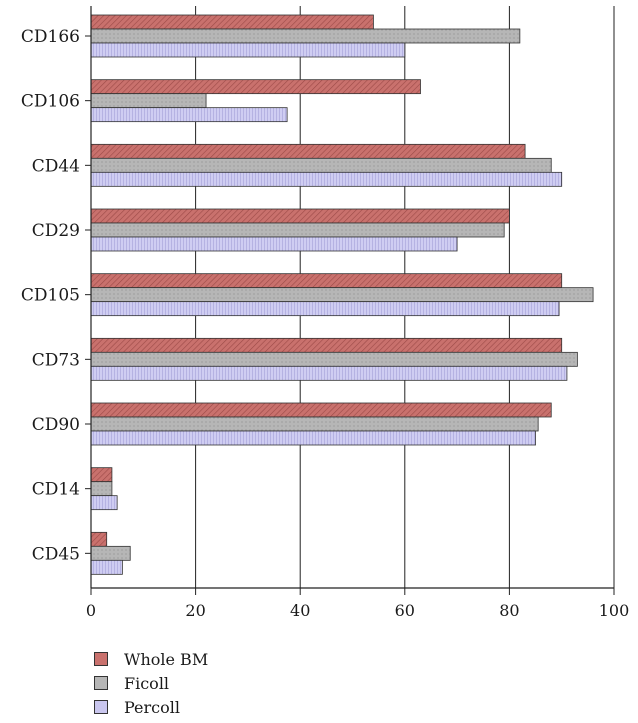 The image size is (638, 723). What do you see at coordinates (314, 424) in the screenshot?
I see `bar-cd90-ficoll` at bounding box center [314, 424].